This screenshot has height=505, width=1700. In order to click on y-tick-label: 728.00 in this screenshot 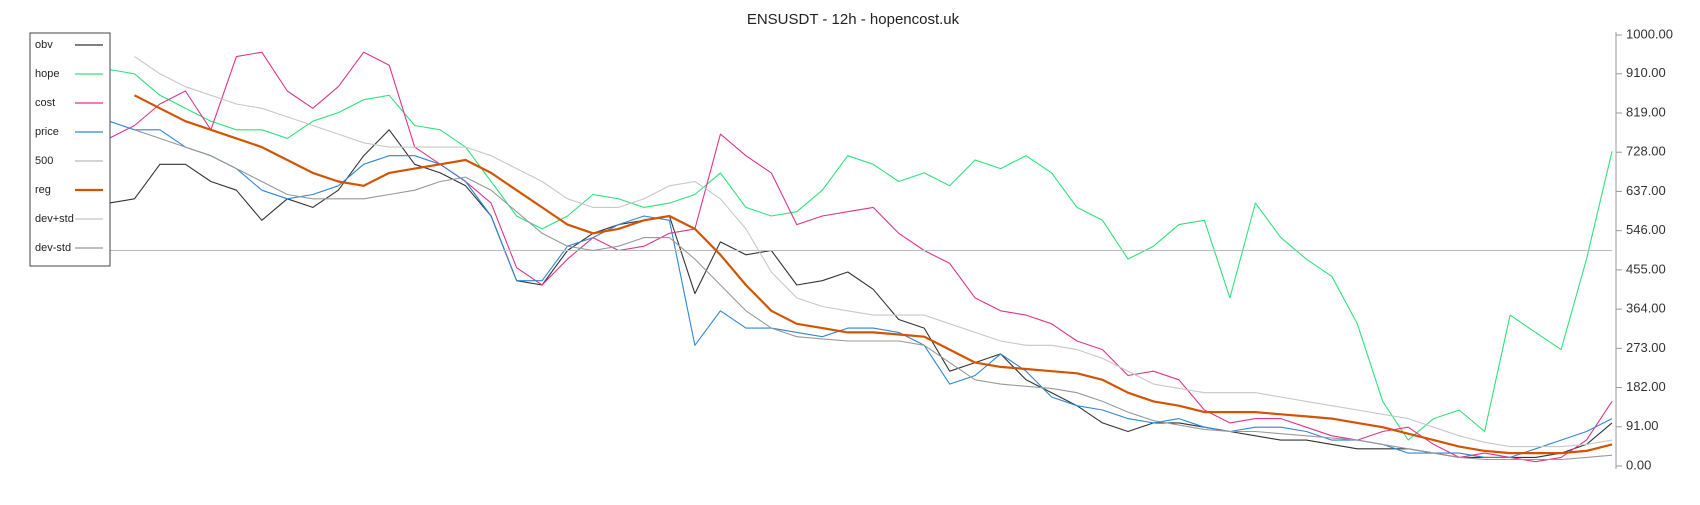, I will do `click(1646, 151)`.